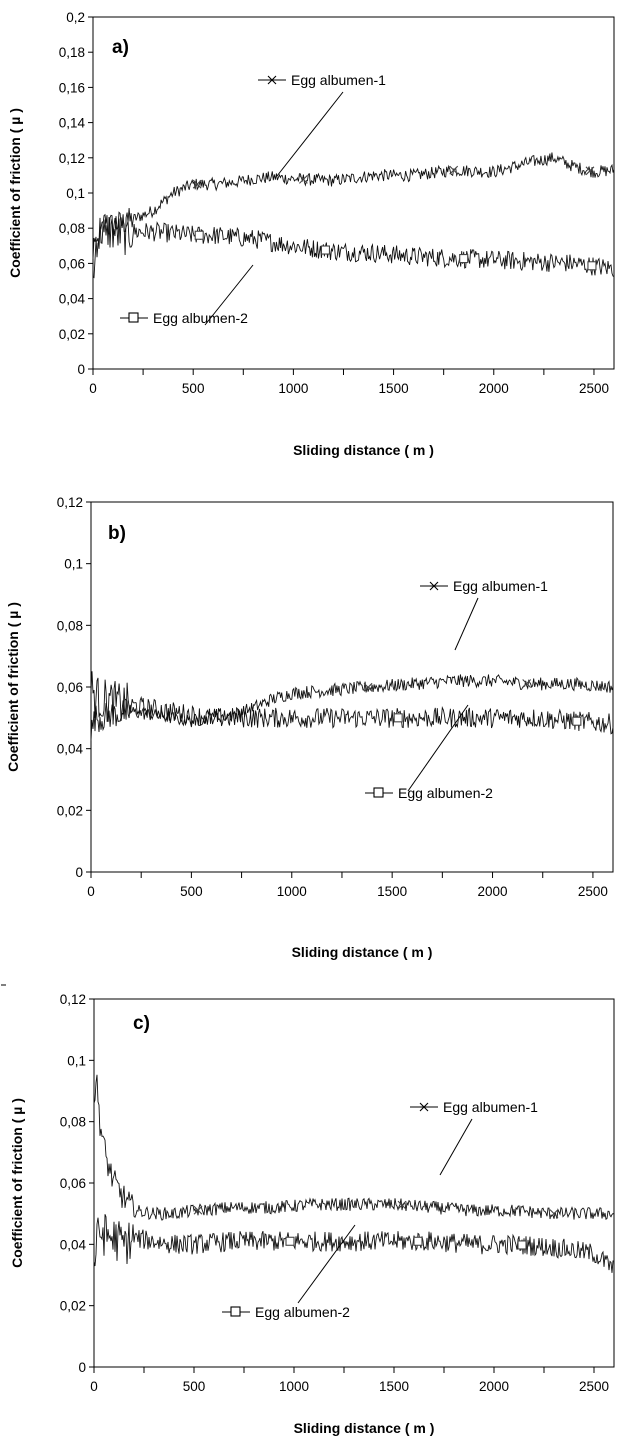 The height and width of the screenshot is (1439, 617). What do you see at coordinates (141, 1023) in the screenshot?
I see `panel-label: c)` at bounding box center [141, 1023].